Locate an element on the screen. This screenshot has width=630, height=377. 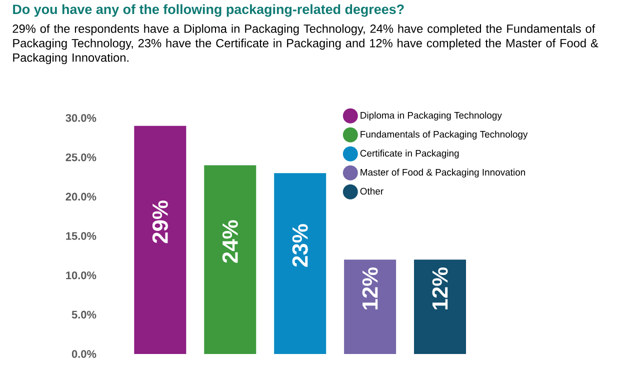
legend-label: Master of Food & Packaging Innovation is located at coordinates (442, 173).